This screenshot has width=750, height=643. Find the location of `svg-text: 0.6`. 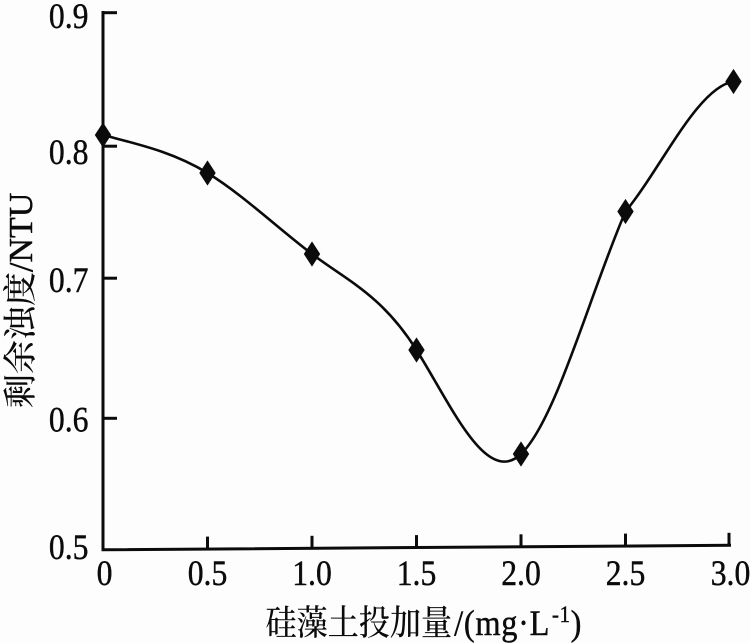

svg-text: 0.6 is located at coordinates (69, 420).